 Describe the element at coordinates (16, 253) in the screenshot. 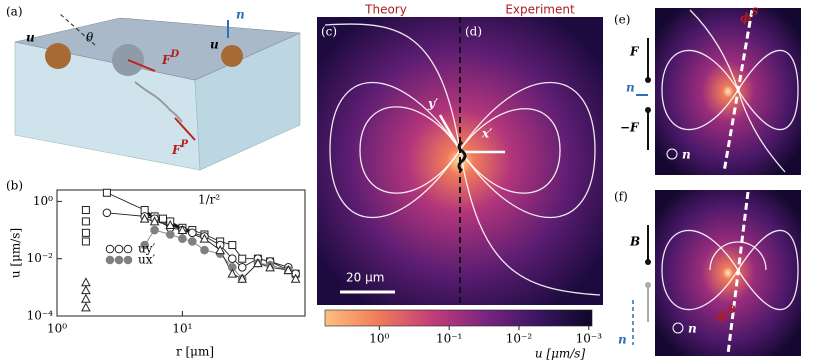

I see `y-axis-label: u [μm/s]` at that location.